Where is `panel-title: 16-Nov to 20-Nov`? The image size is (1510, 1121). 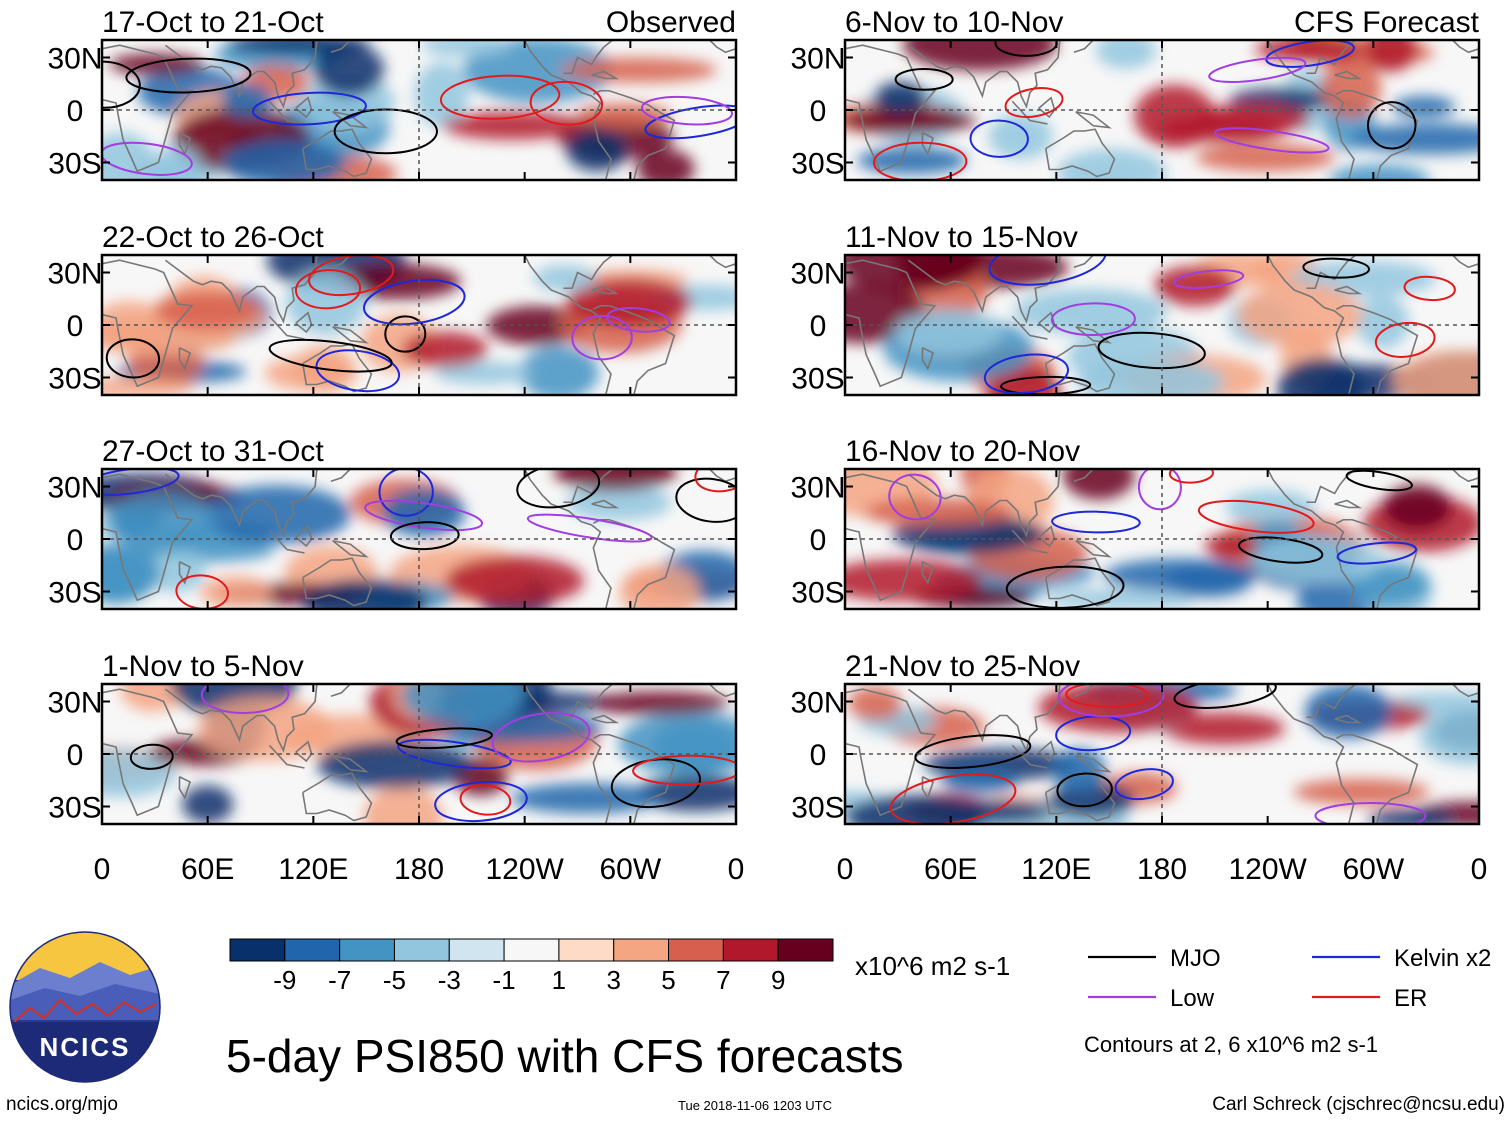 panel-title: 16-Nov to 20-Nov is located at coordinates (962, 451).